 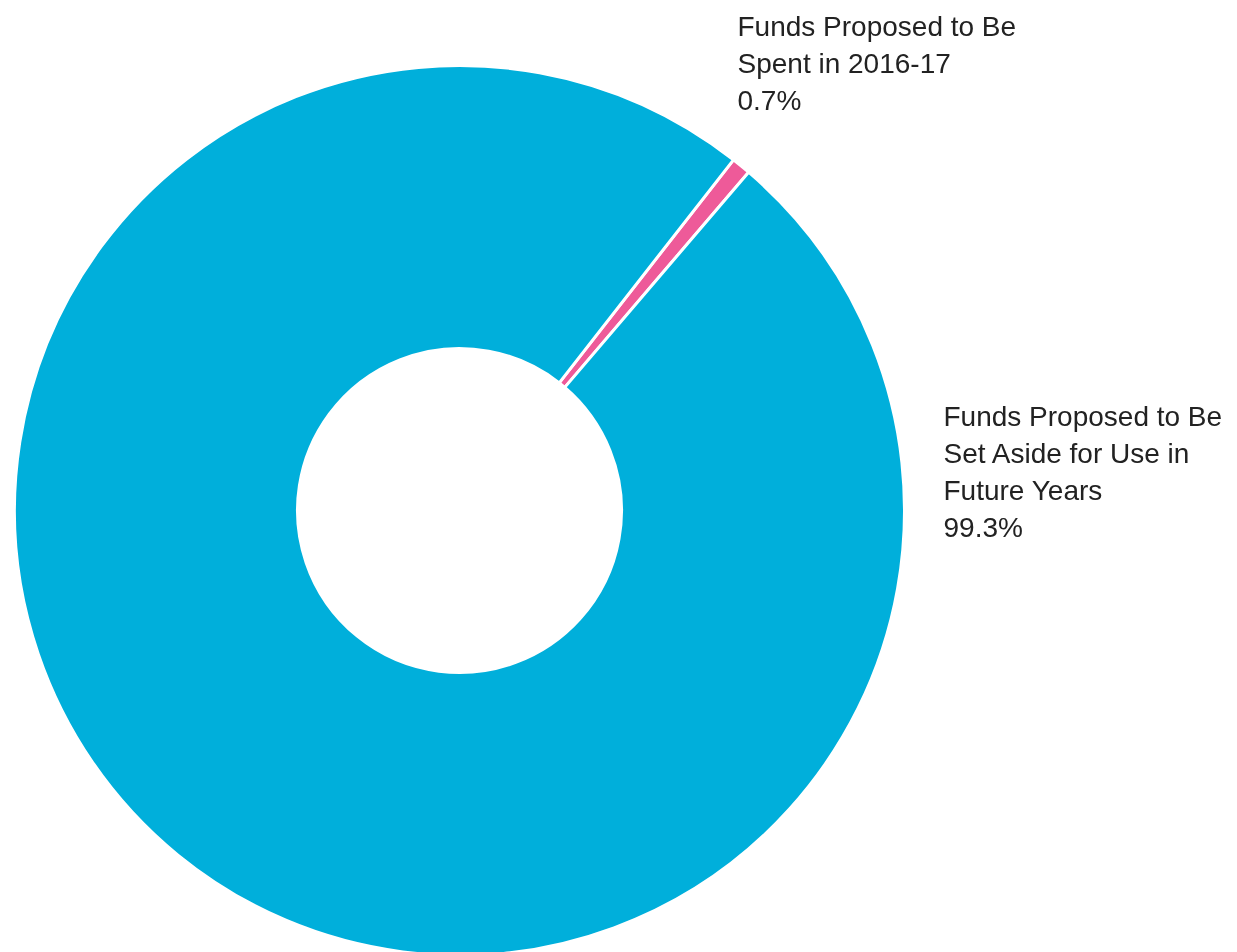 I want to click on slice-label: Funds Proposed to Be Set Aside for Use in Future Years, so click(x=1083, y=453).